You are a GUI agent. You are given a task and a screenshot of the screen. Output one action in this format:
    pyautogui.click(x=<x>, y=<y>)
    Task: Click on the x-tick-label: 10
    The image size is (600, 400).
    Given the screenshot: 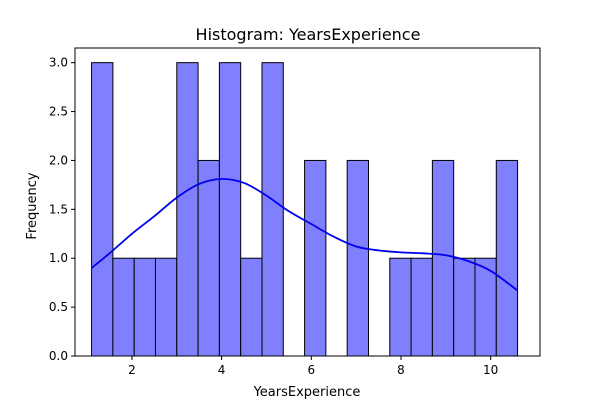 What is the action you would take?
    pyautogui.click(x=490, y=370)
    